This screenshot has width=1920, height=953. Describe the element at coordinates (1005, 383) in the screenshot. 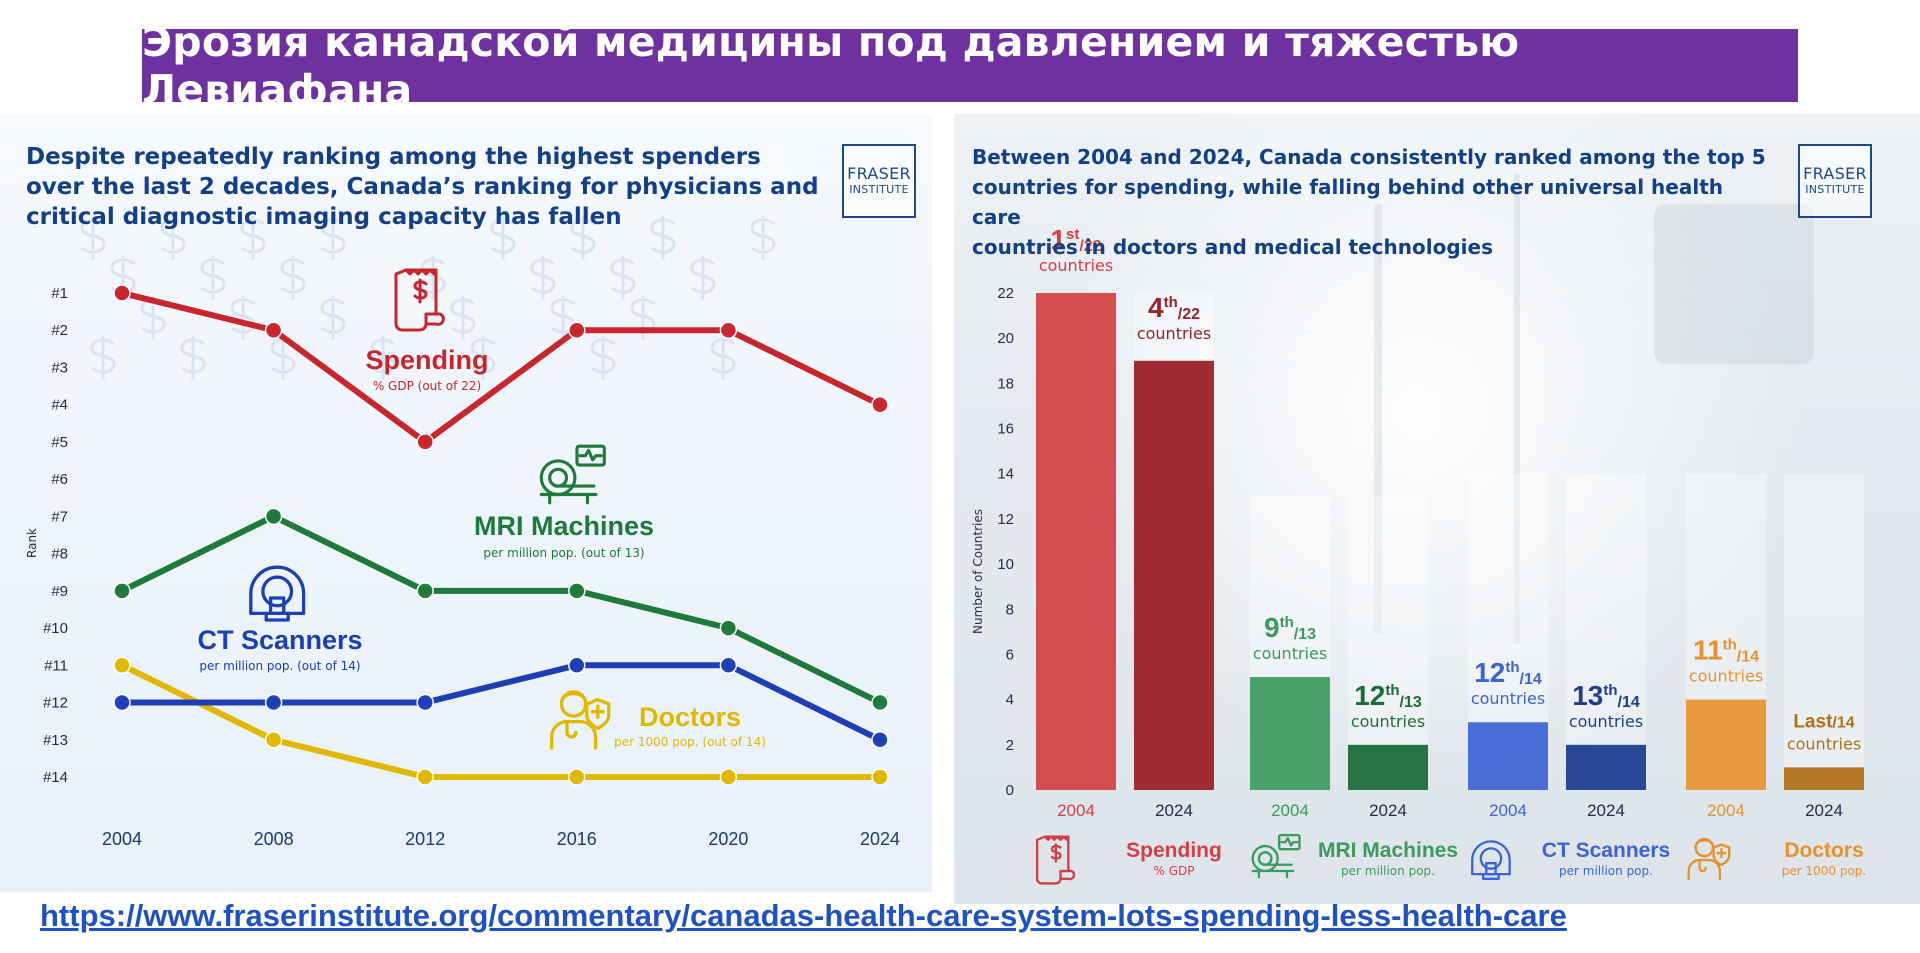

I see `y-tick-label: 18` at that location.